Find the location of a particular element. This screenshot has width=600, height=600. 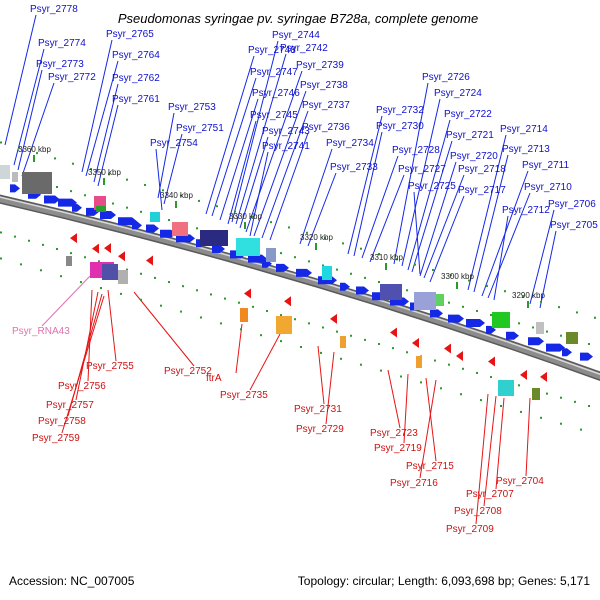

gene-label-forward: Psyr_2773 is located at coordinates (60, 64).